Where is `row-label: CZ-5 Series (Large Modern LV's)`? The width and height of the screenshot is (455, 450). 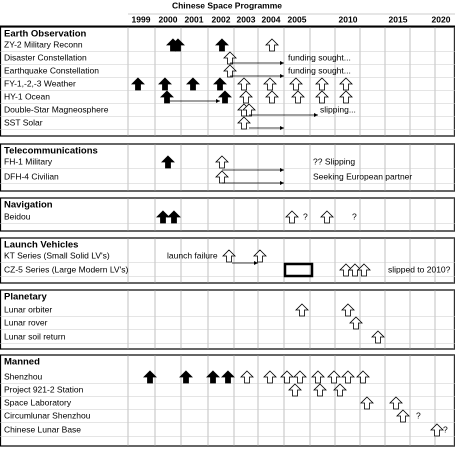
row-label: CZ-5 Series (Large Modern LV's) is located at coordinates (66, 269).